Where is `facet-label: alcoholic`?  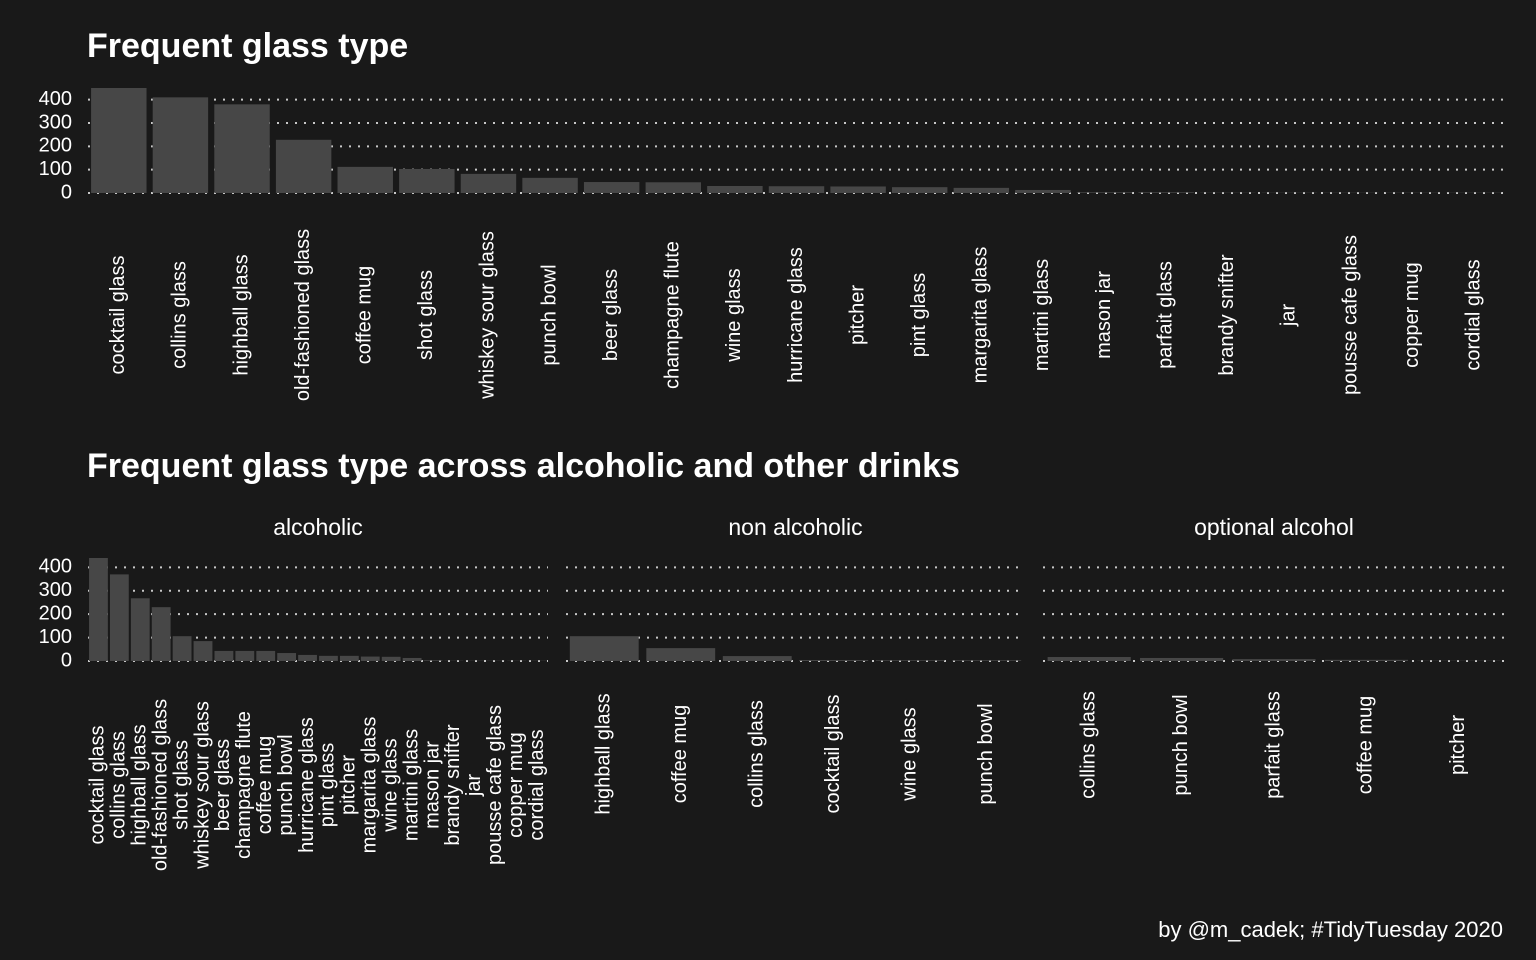 facet-label: alcoholic is located at coordinates (318, 527).